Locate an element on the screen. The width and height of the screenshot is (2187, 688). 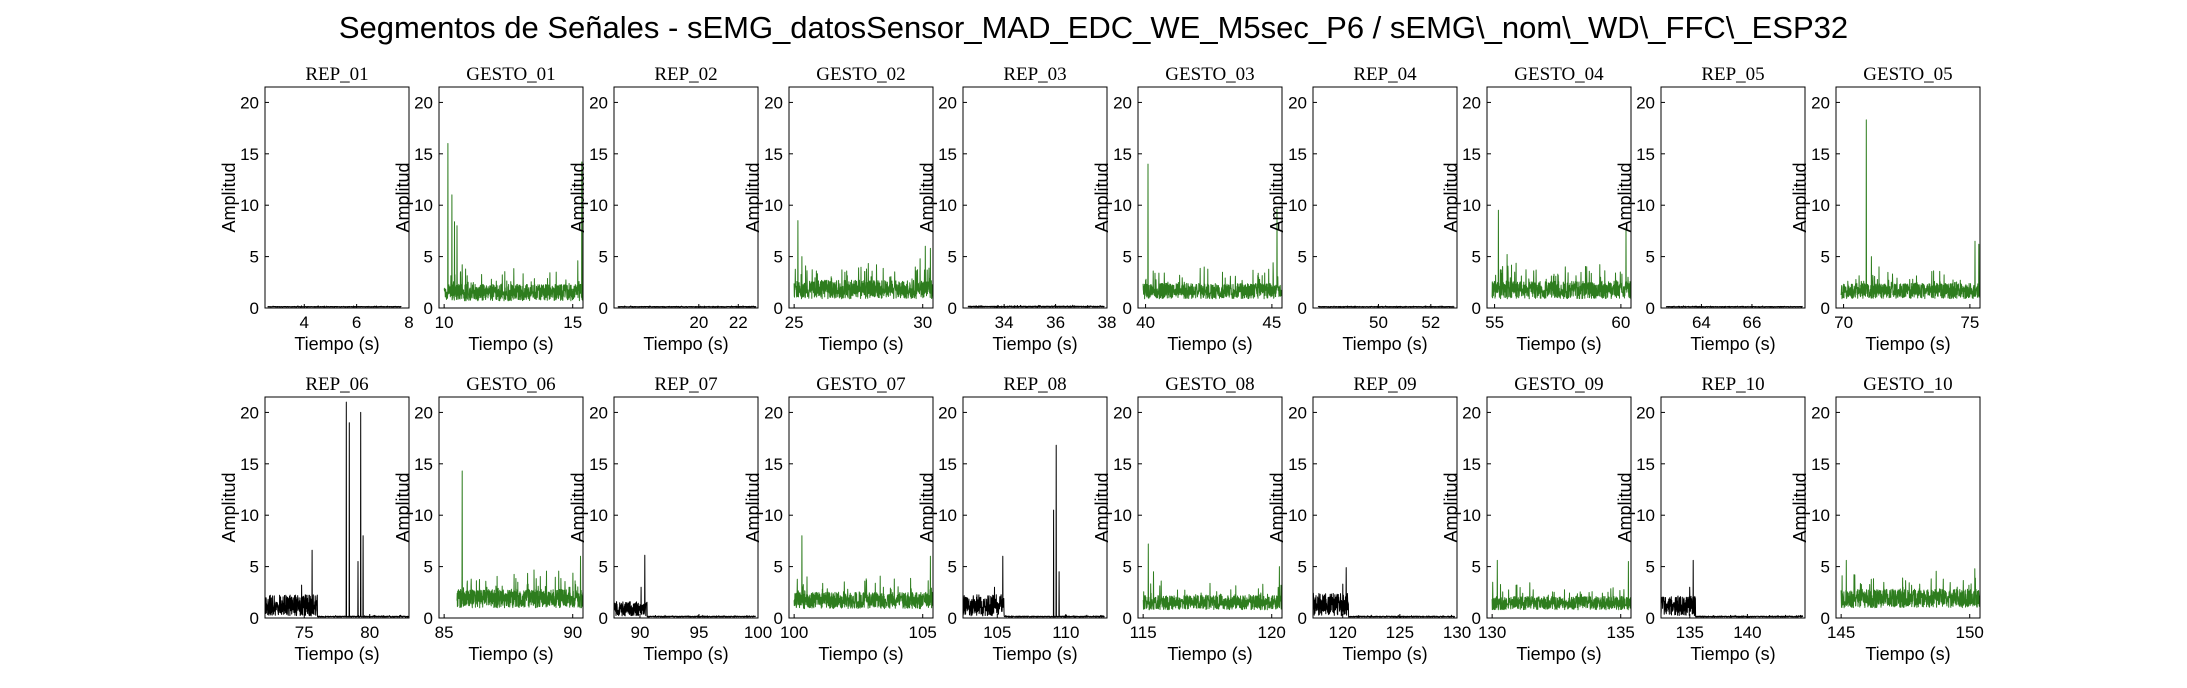
x-tick-label: 140 is located at coordinates (1747, 632).